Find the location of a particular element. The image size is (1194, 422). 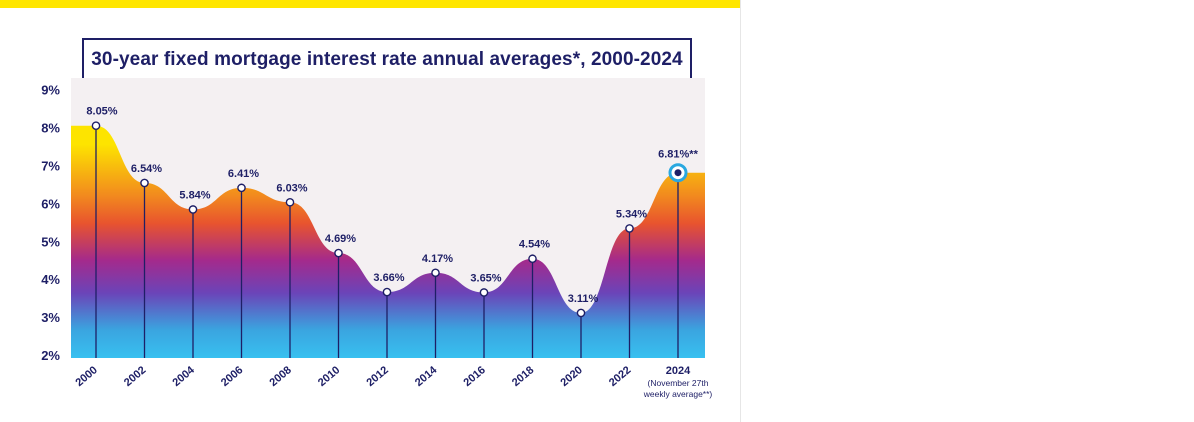

x-tick-2012: 2012 is located at coordinates (377, 376).